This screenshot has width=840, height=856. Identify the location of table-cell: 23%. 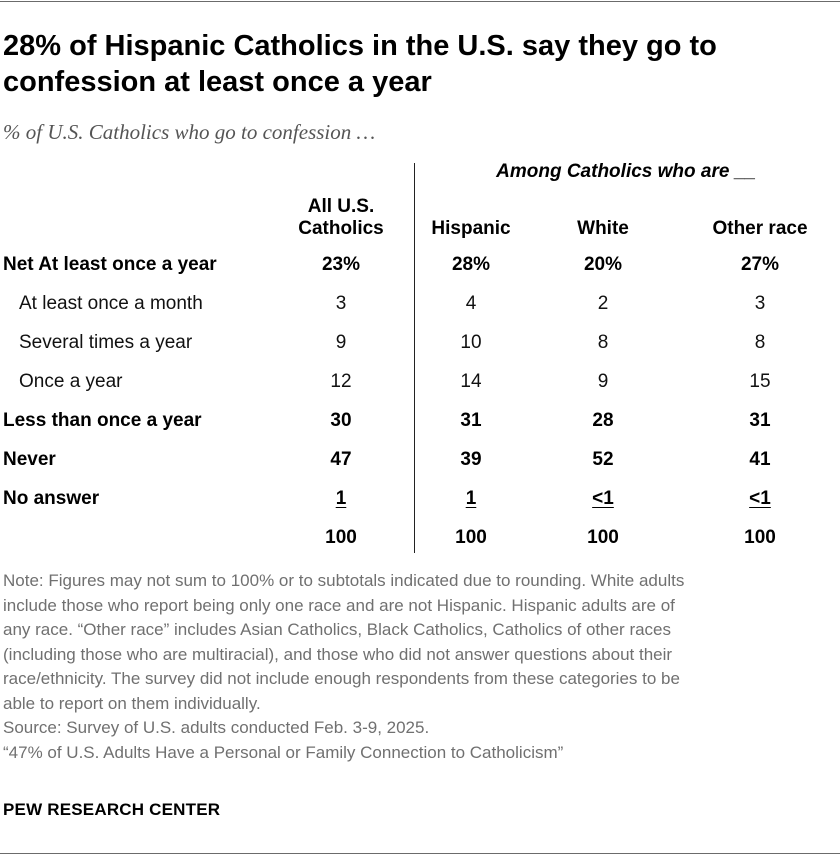
(341, 264).